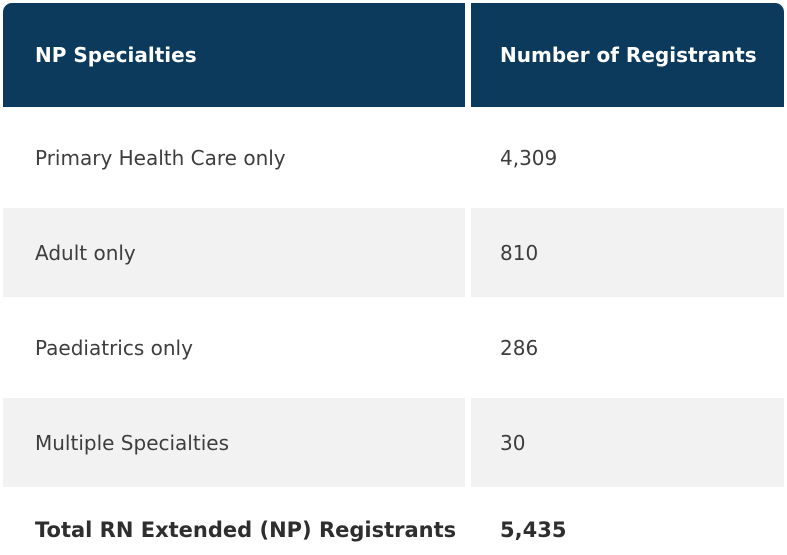 This screenshot has width=787, height=555. Describe the element at coordinates (234, 252) in the screenshot. I see `specialty-cell-adult-only: Adult only` at that location.